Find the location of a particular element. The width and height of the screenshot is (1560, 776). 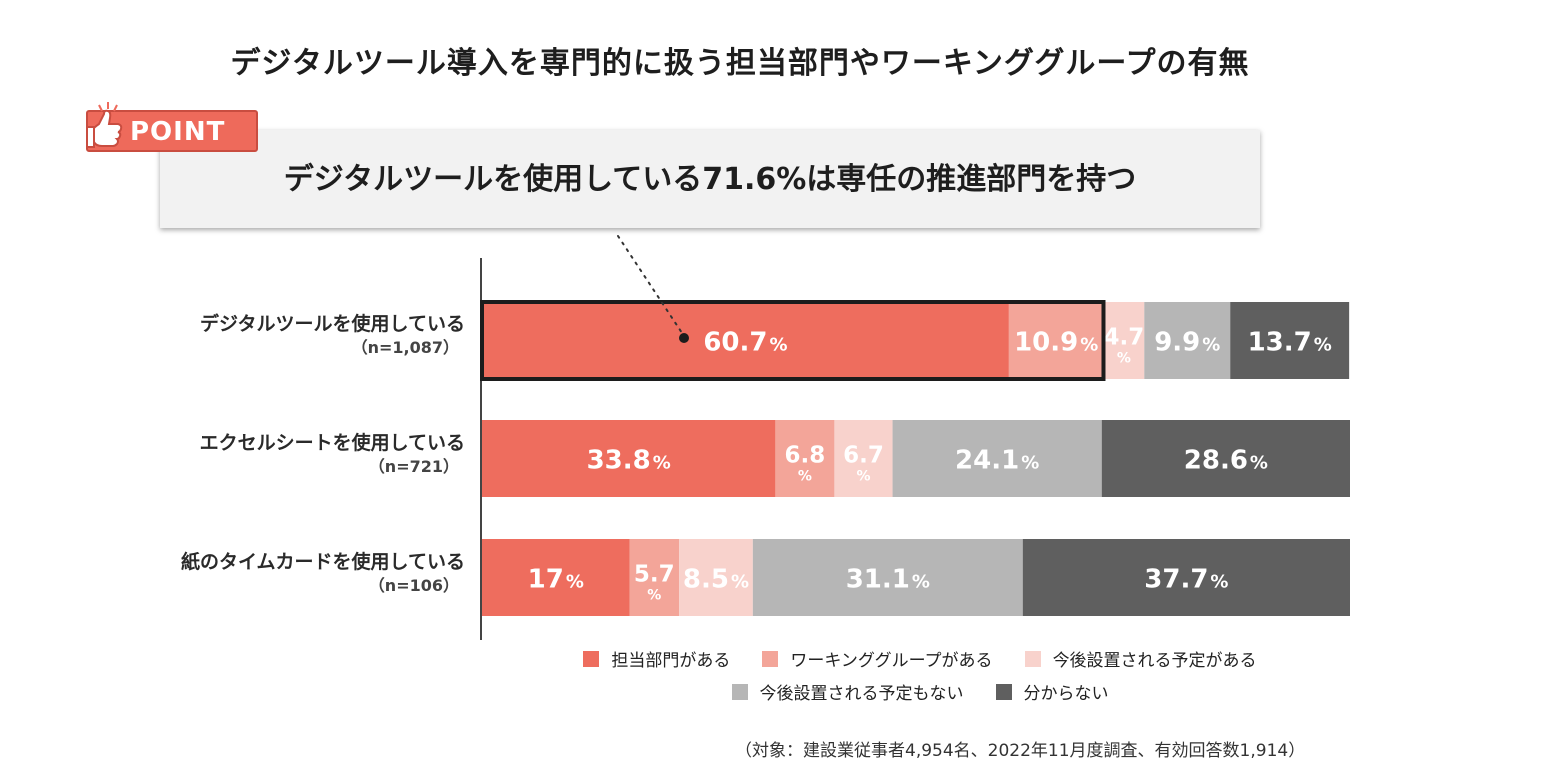

data-label-value: 6.8 is located at coordinates (805, 456).